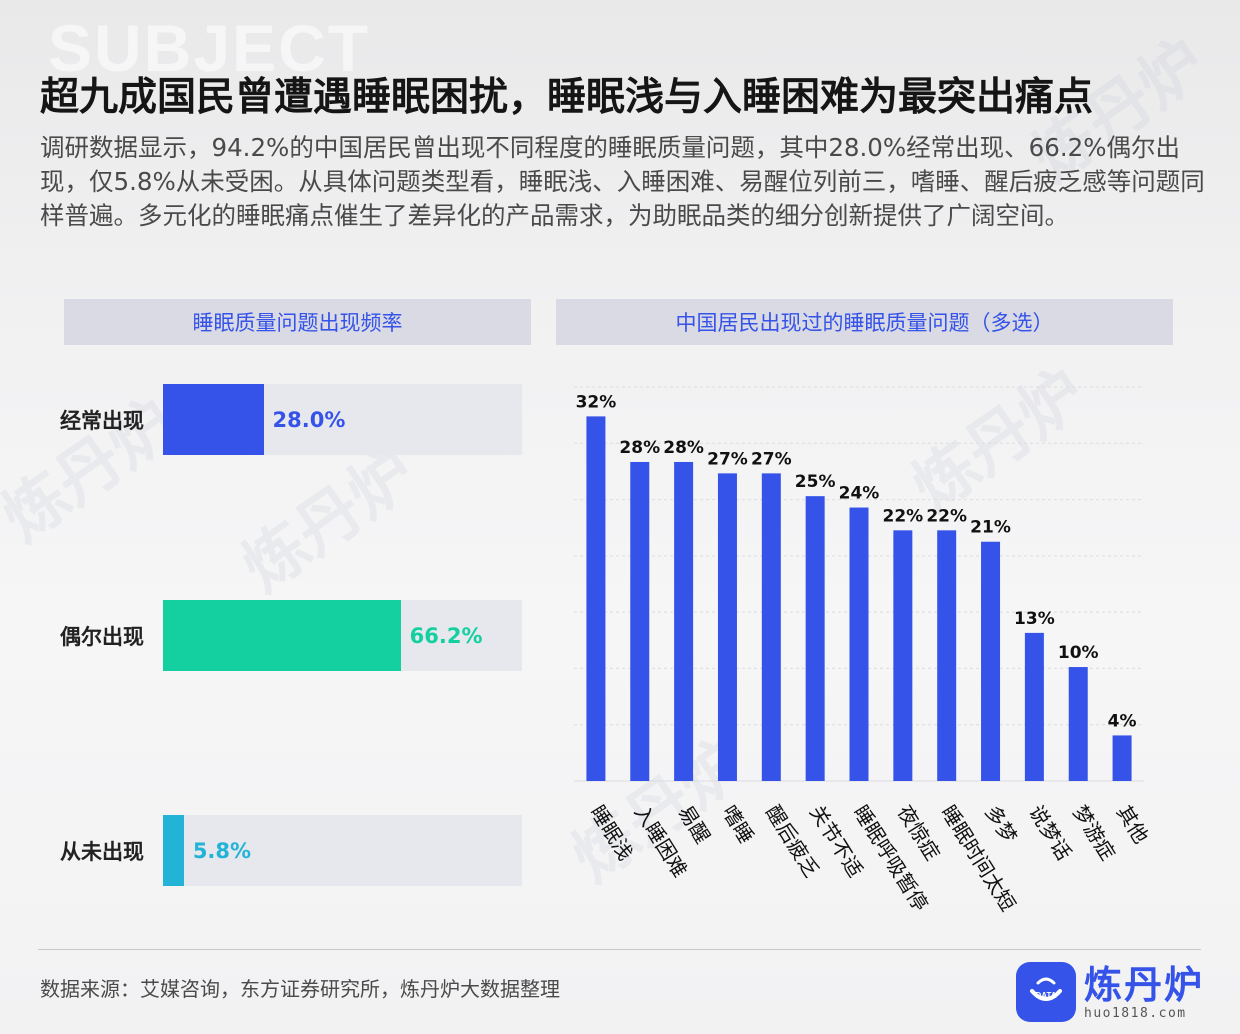 The image size is (1240, 1034). What do you see at coordinates (990, 528) in the screenshot?
I see `problem-value-label: 21%` at bounding box center [990, 528].